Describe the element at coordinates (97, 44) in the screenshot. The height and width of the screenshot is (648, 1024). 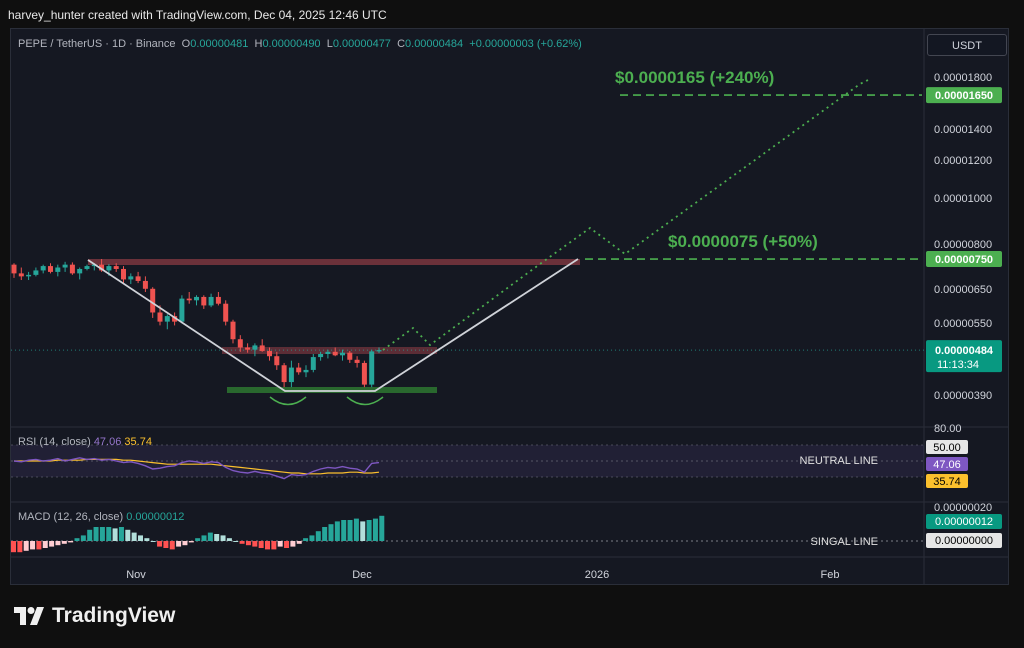
I see `symbol-title: PEPE / TetherUS · 1D · Binance` at that location.